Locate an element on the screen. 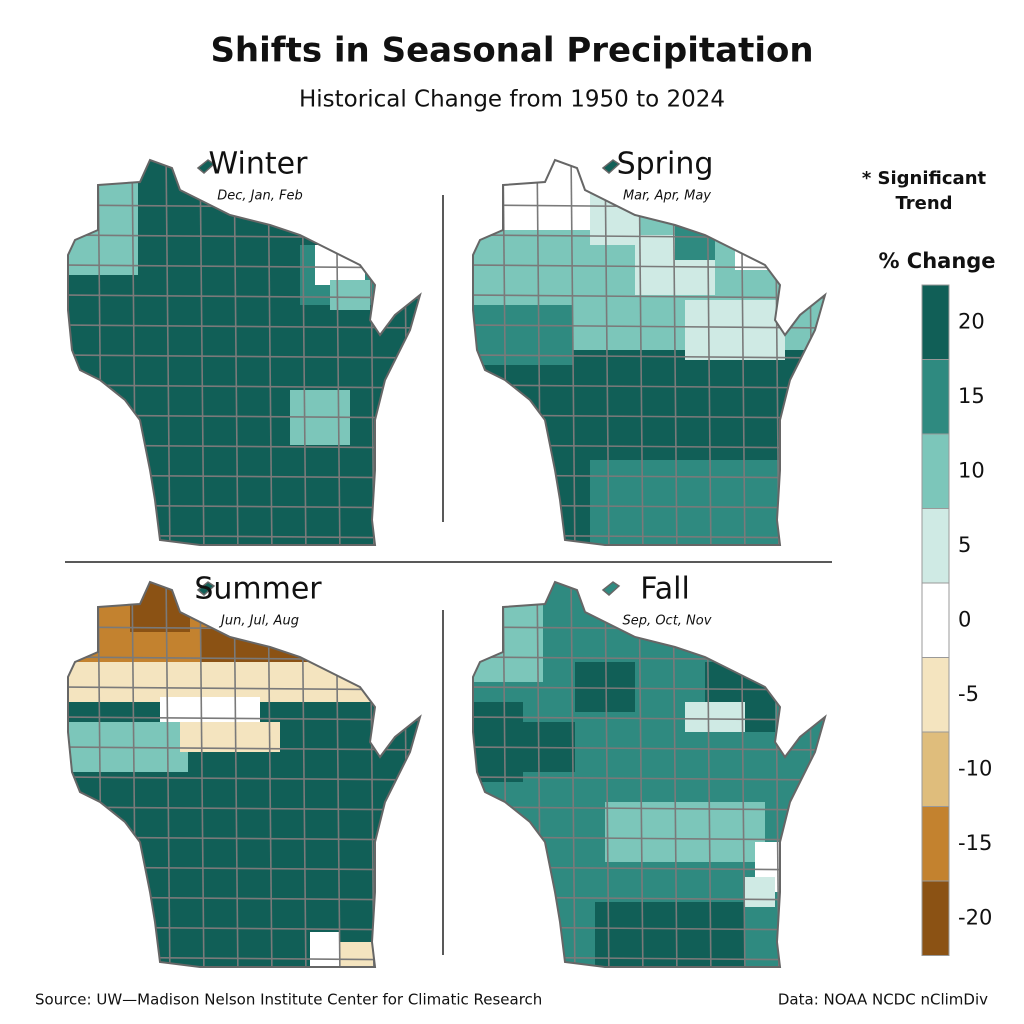  footer-data: Data: NOAA NCDC nClimDiv is located at coordinates (883, 1000).